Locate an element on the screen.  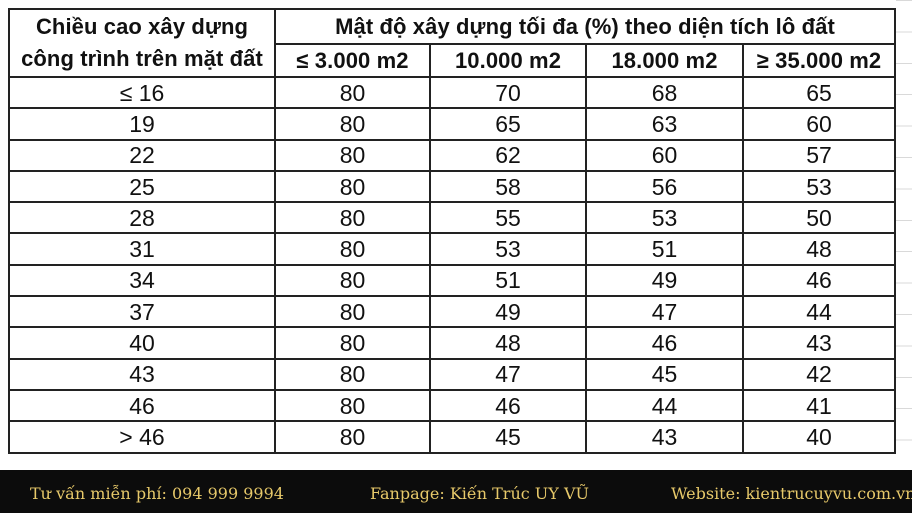
row-header-line-2: công trình trên mặt đất is located at coordinates (142, 58).